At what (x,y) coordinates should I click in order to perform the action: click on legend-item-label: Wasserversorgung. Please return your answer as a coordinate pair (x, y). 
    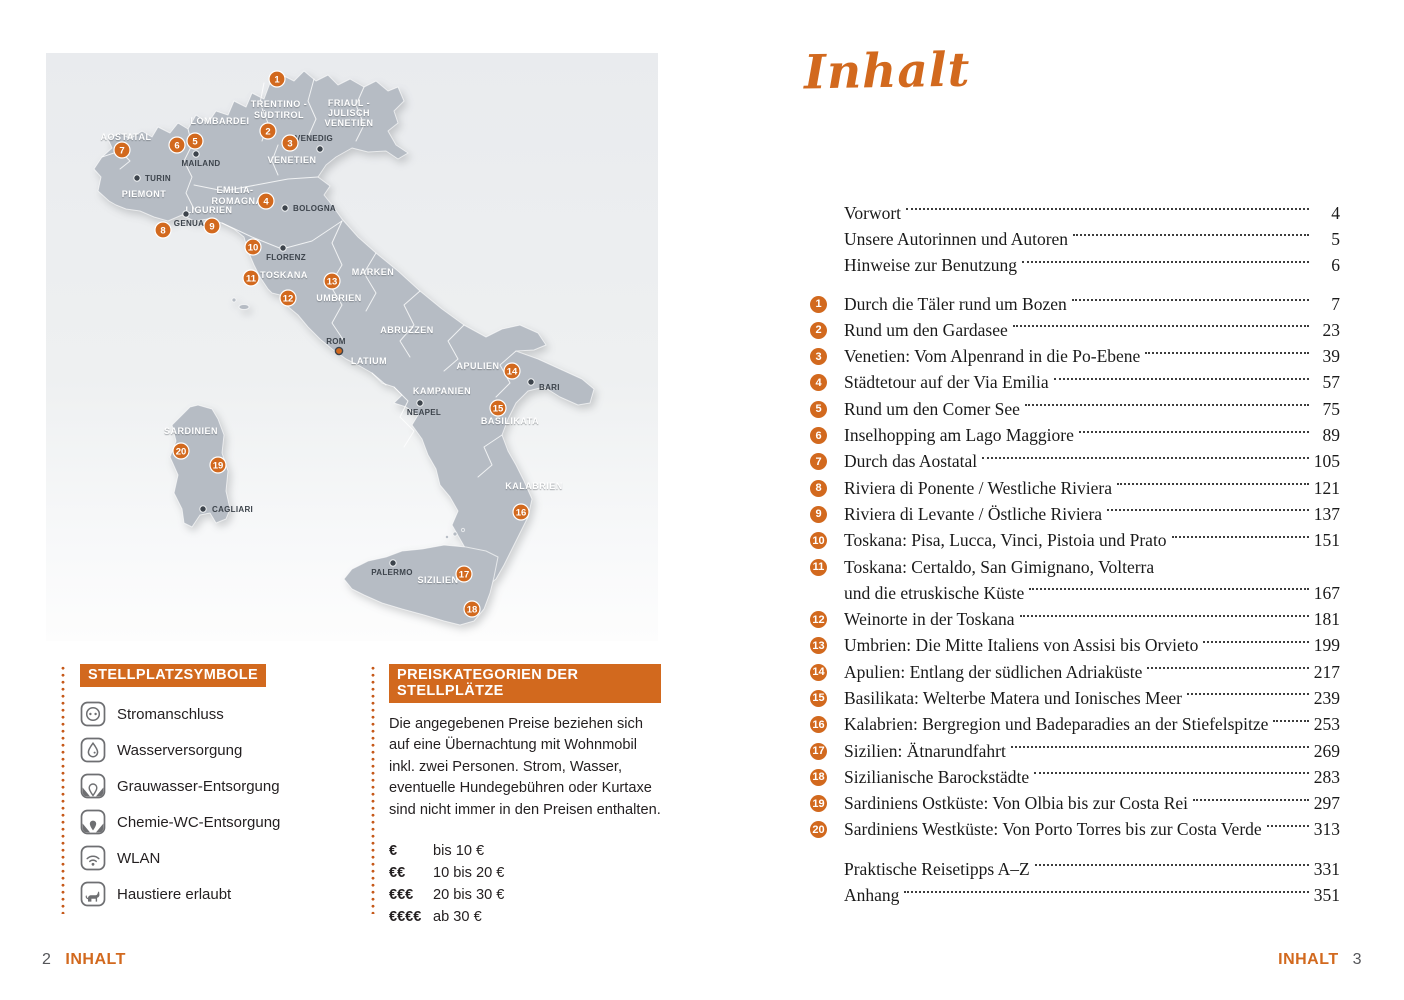
    Looking at the image, I should click on (180, 750).